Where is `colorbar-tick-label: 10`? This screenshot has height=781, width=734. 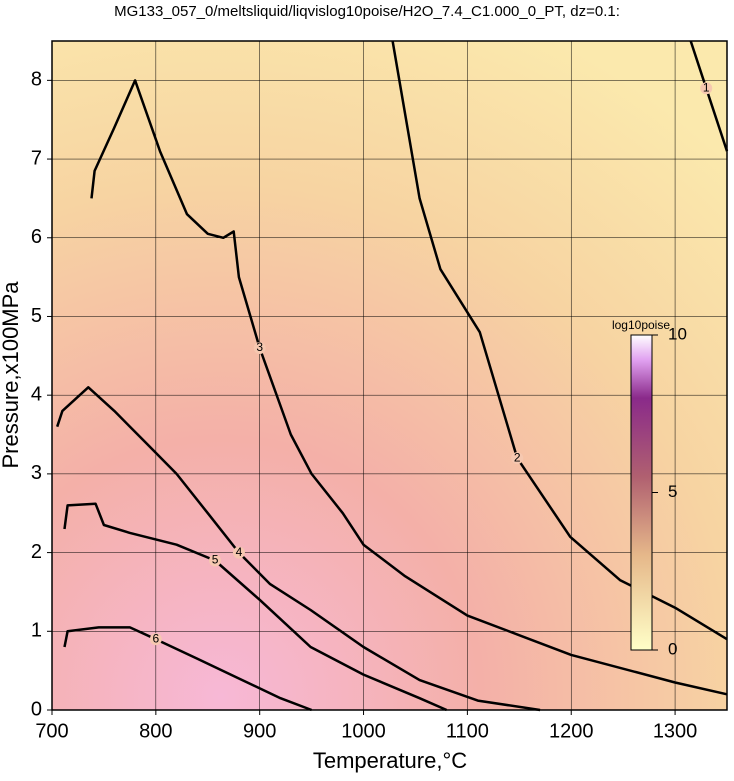
colorbar-tick-label: 10 is located at coordinates (677, 333).